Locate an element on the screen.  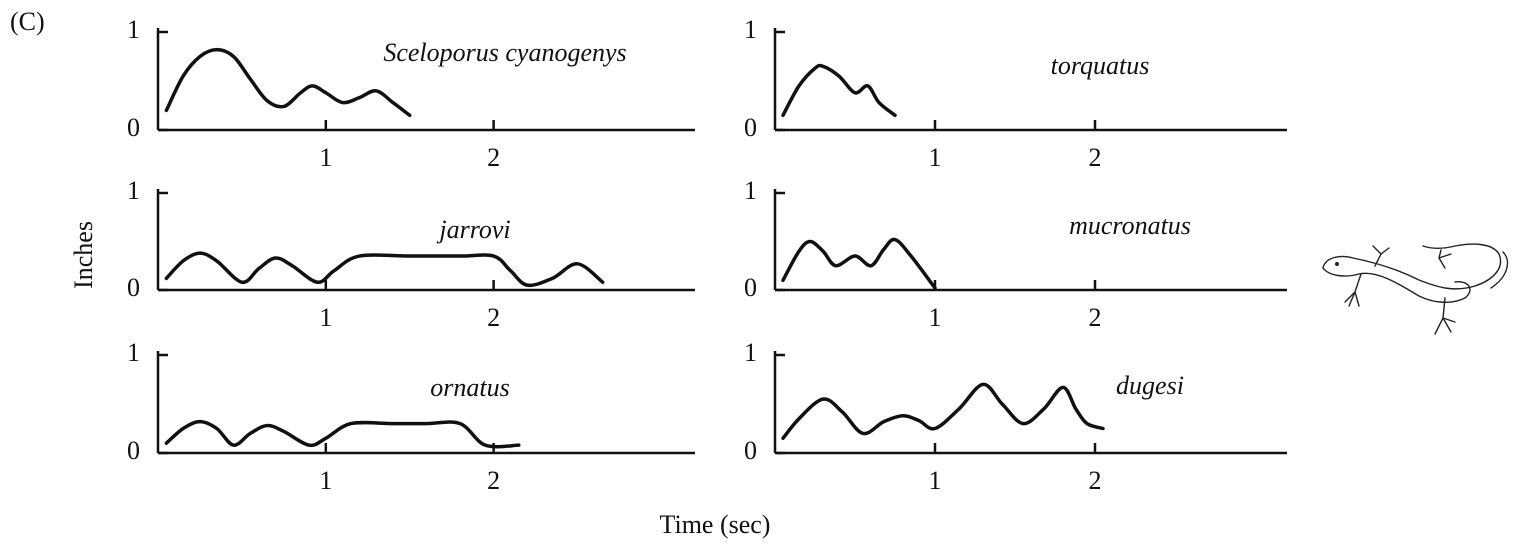
chart-title: dugesi is located at coordinates (1150, 385).